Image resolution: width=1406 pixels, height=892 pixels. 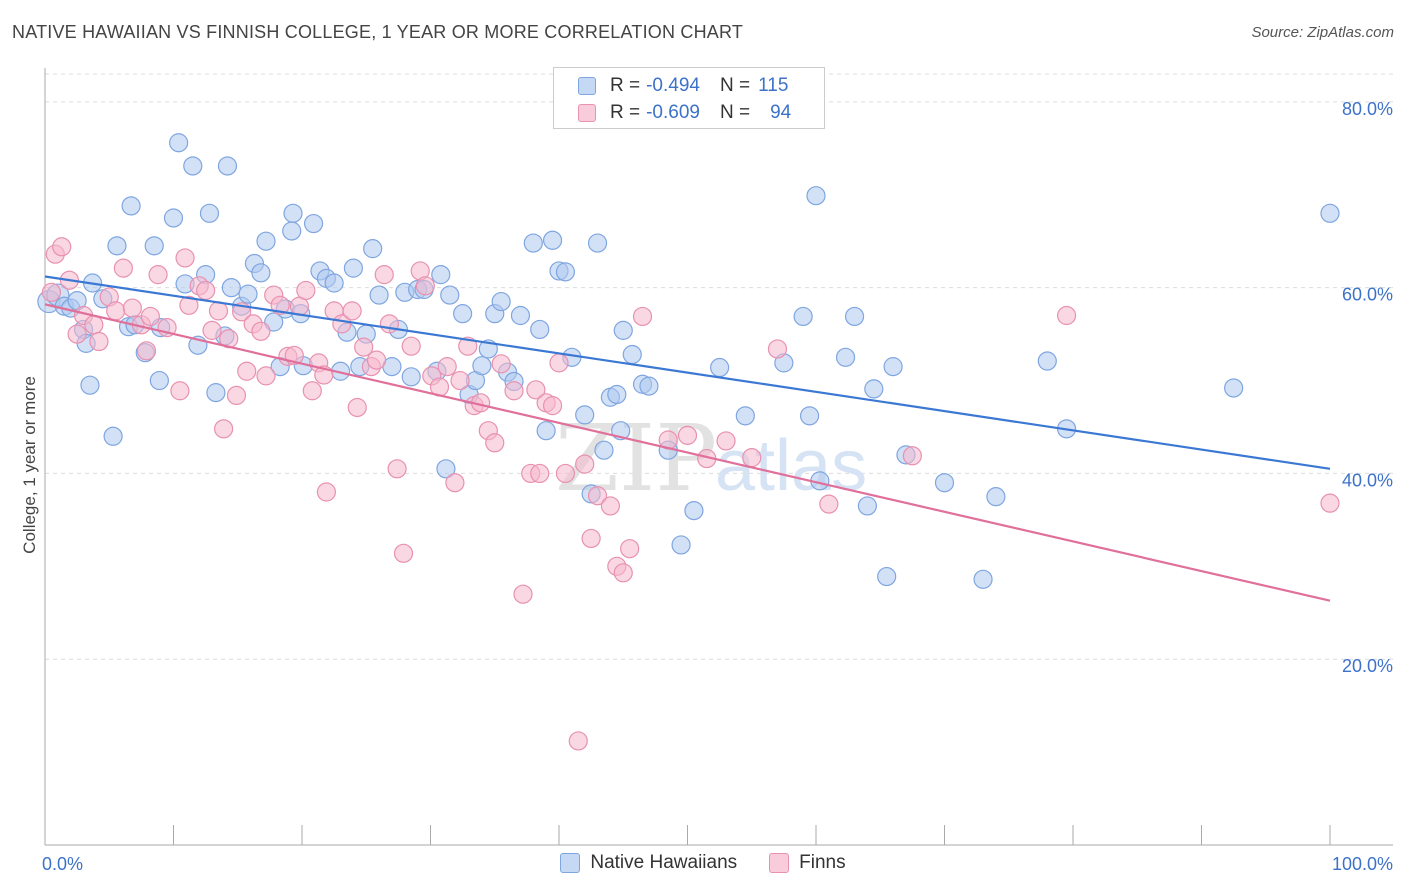 I want to click on y-tick-label: 20.0%, so click(x=1367, y=666).